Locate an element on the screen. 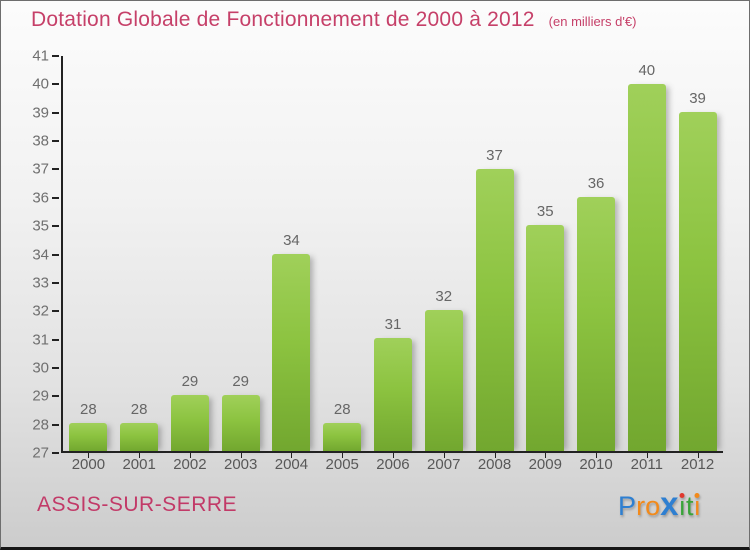  bar-value-label: 35 is located at coordinates (545, 212).